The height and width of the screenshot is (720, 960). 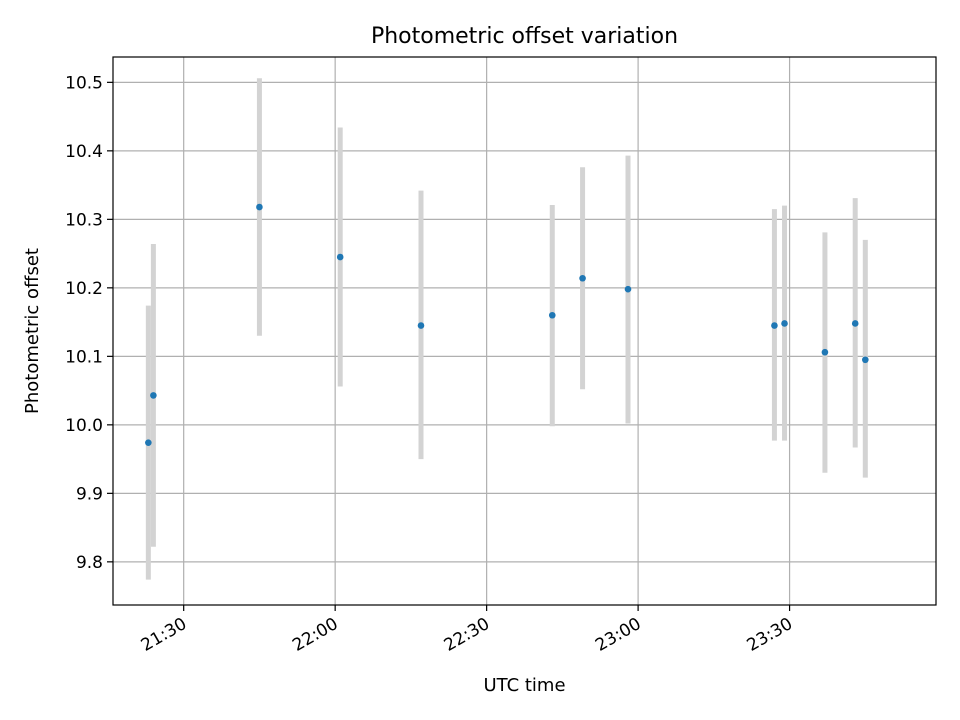 What do you see at coordinates (84, 220) in the screenshot?
I see `y-tick-label: 10.3` at bounding box center [84, 220].